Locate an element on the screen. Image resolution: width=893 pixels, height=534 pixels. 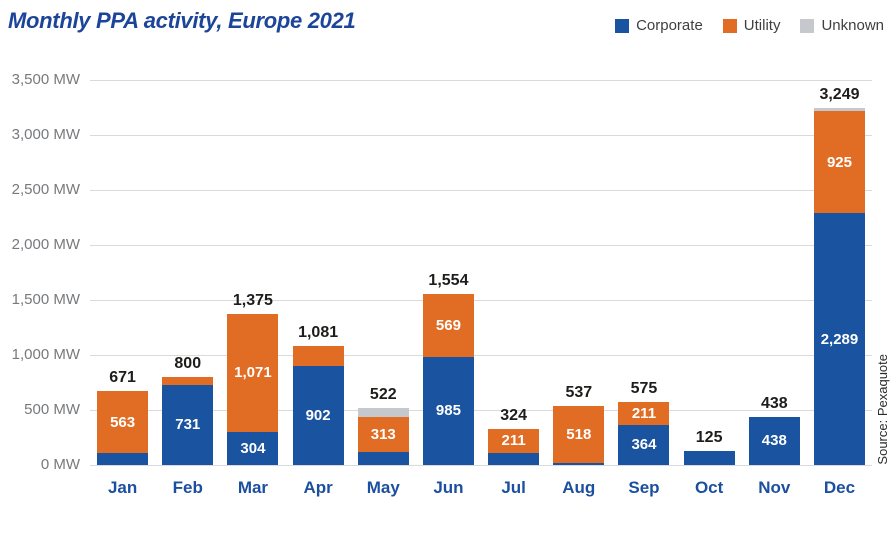
bar-total-label: 537 is located at coordinates (579, 392).